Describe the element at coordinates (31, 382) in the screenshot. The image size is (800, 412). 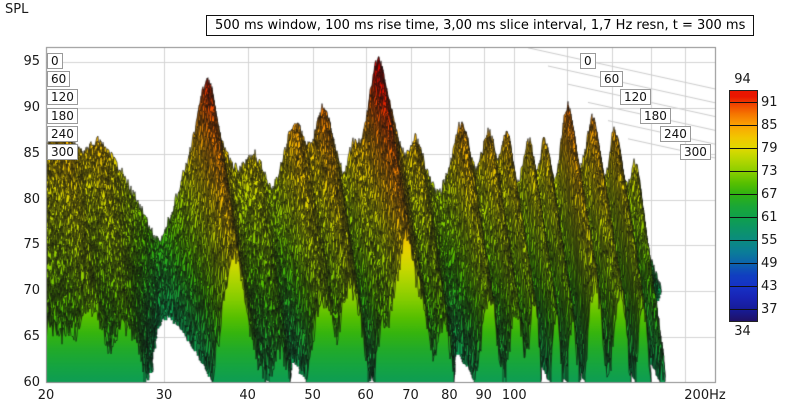
I see `spl-tick-label: 60` at that location.